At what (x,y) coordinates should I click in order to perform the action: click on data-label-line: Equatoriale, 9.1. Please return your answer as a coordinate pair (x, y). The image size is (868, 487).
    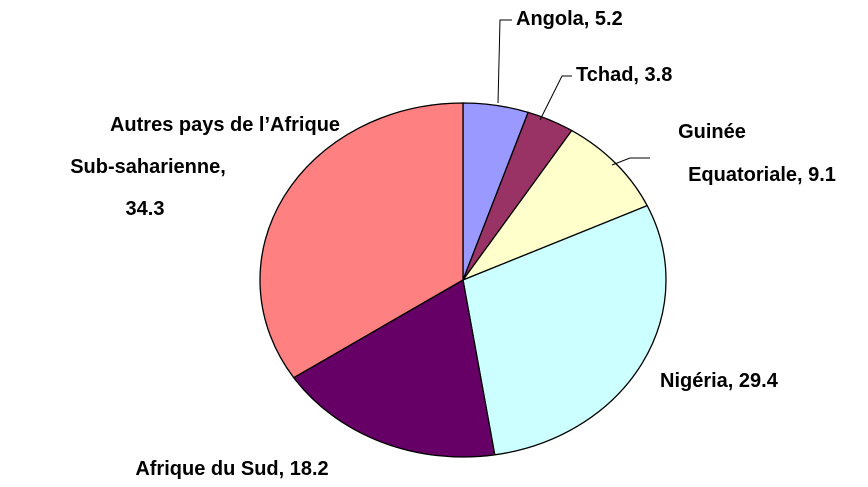
    Looking at the image, I should click on (762, 175).